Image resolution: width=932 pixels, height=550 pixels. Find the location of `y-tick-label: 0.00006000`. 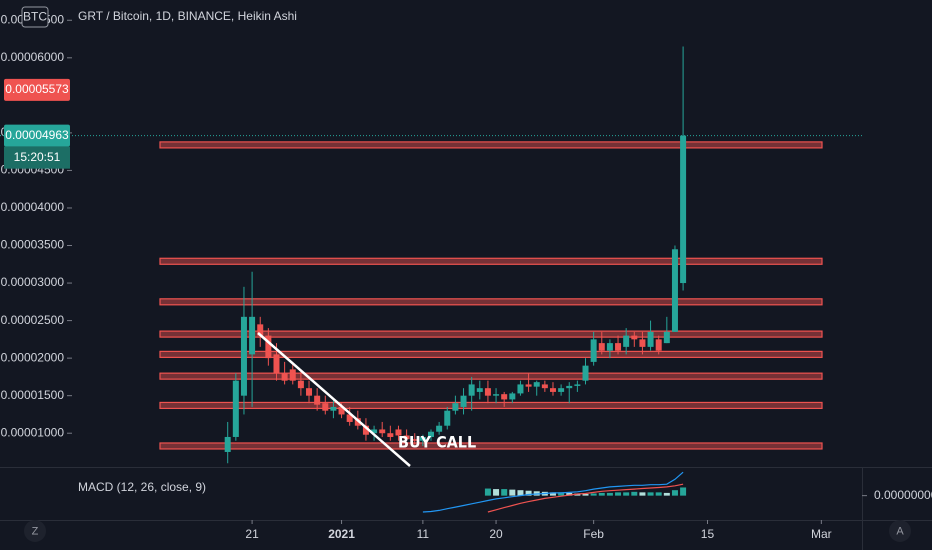

y-tick-label: 0.00006000 is located at coordinates (33, 57).